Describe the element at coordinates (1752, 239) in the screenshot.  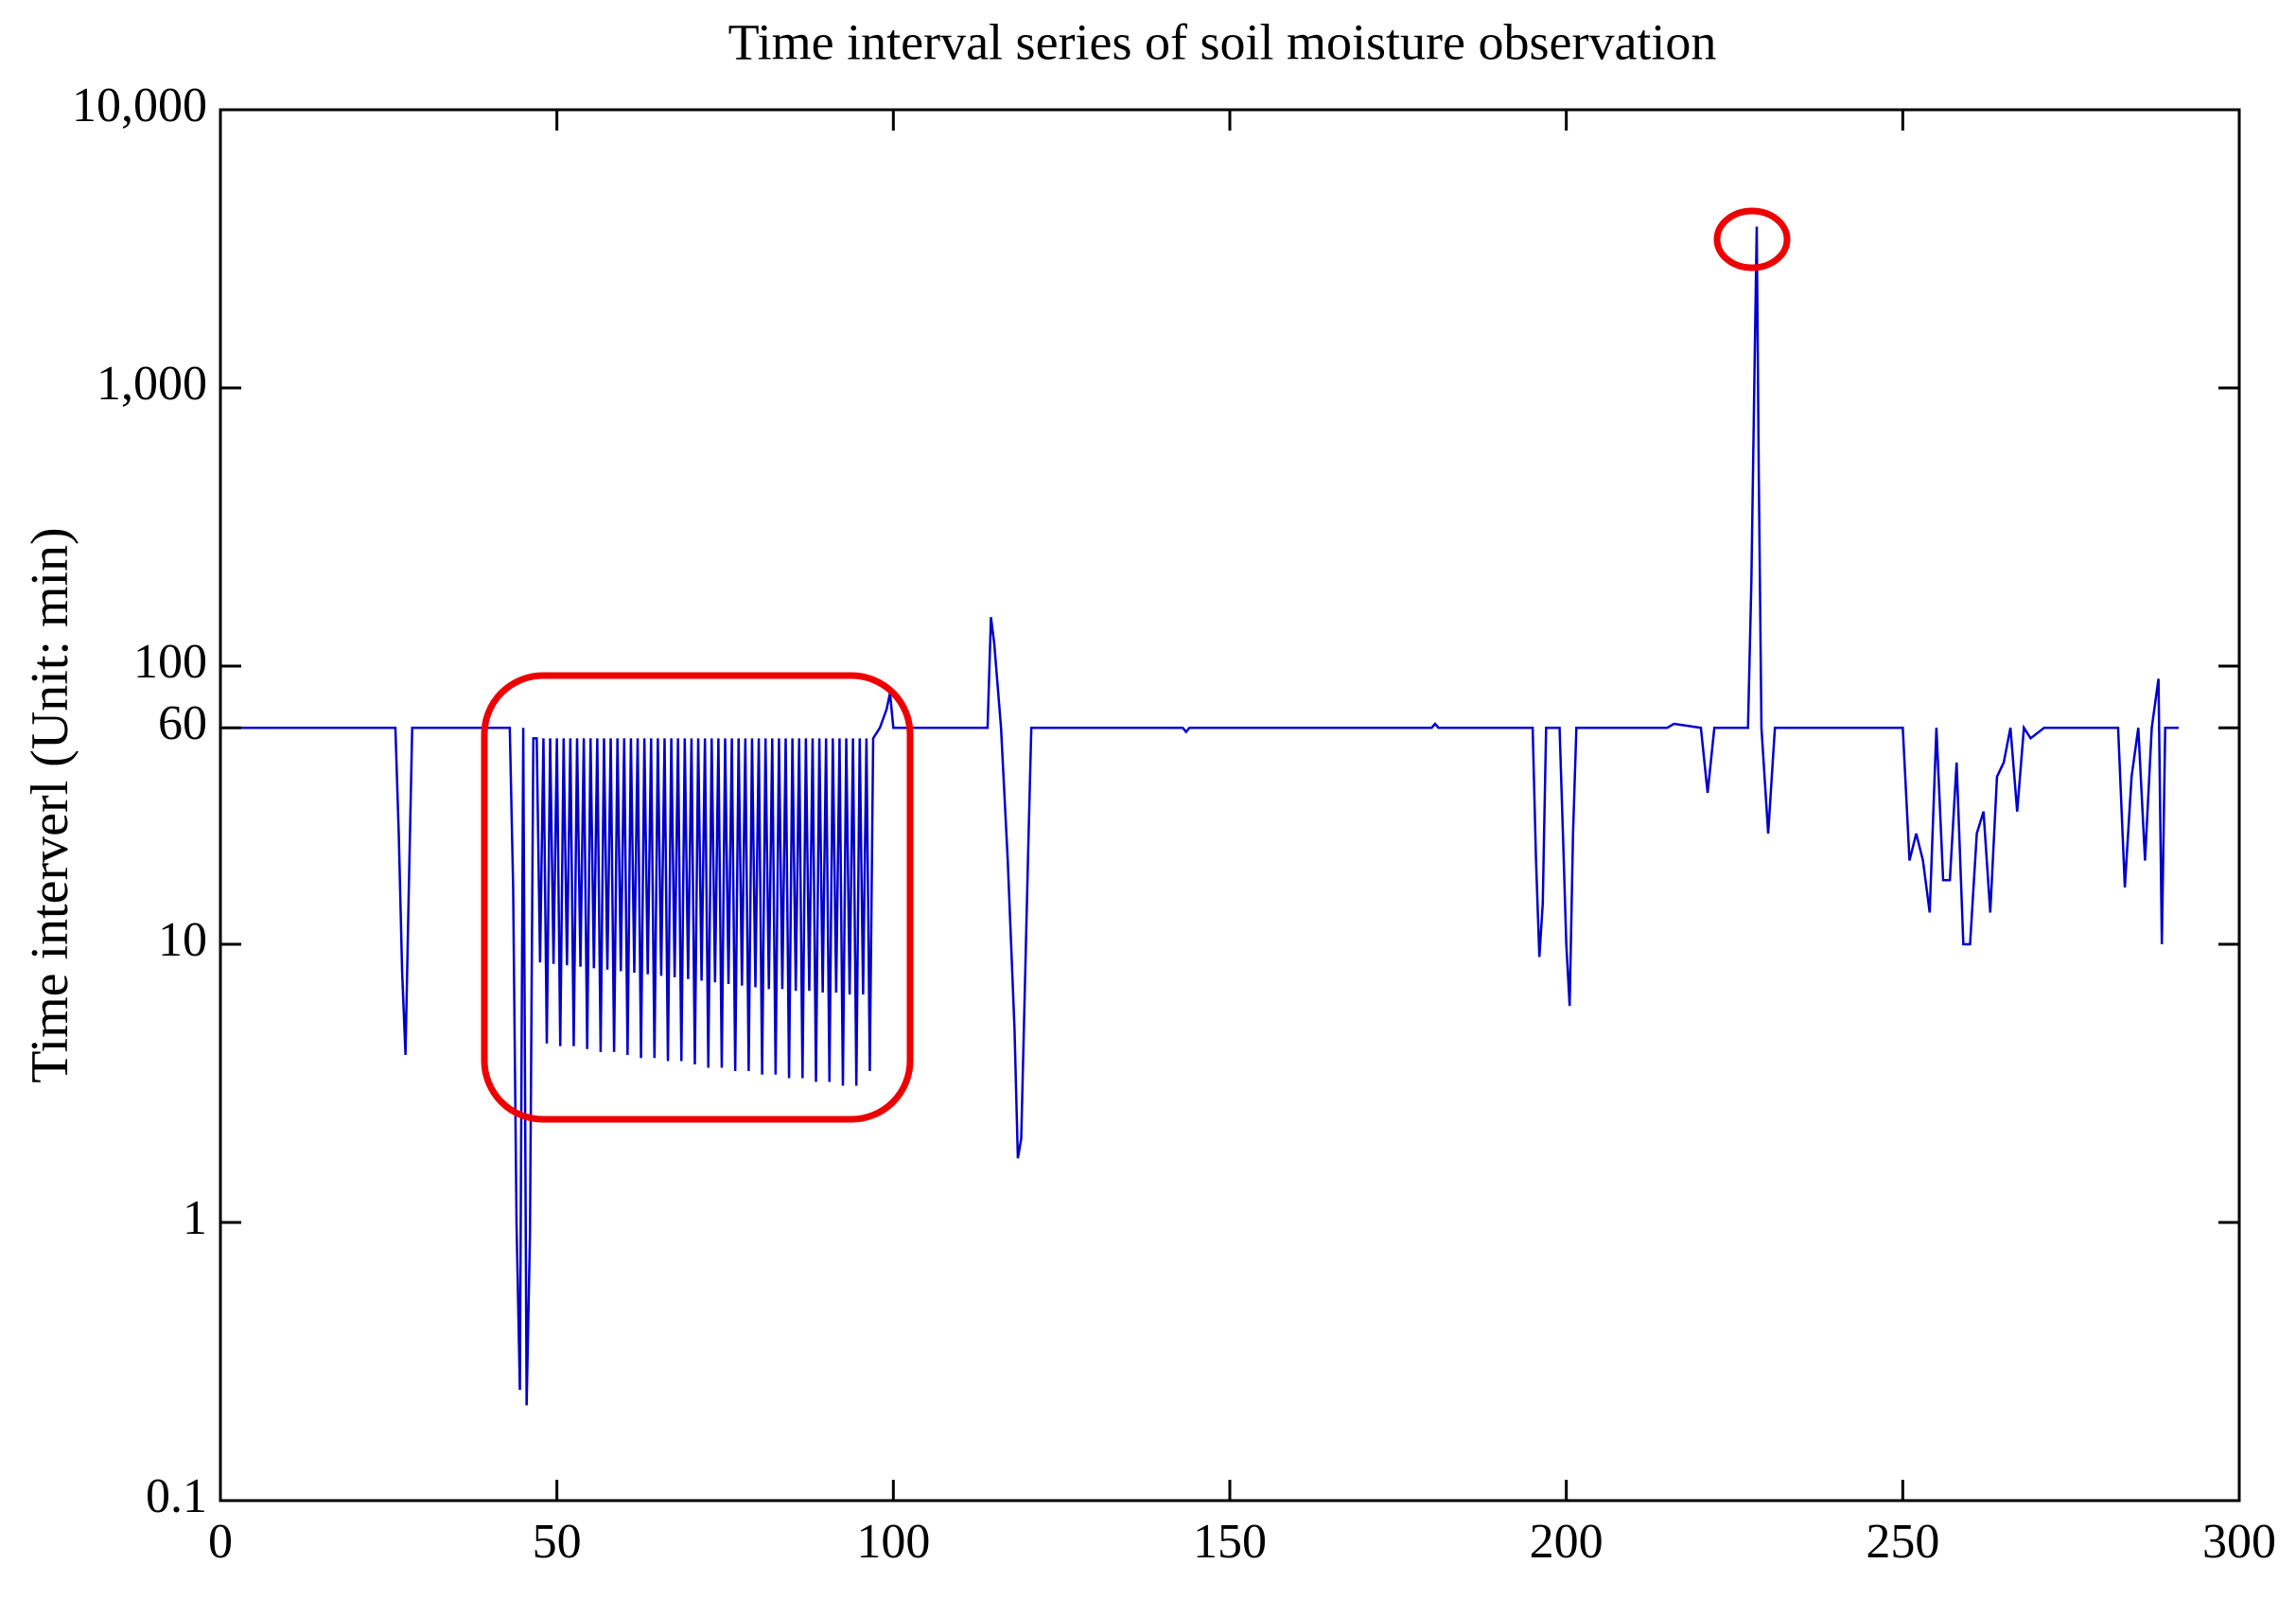
I see `highlight-circle` at that location.